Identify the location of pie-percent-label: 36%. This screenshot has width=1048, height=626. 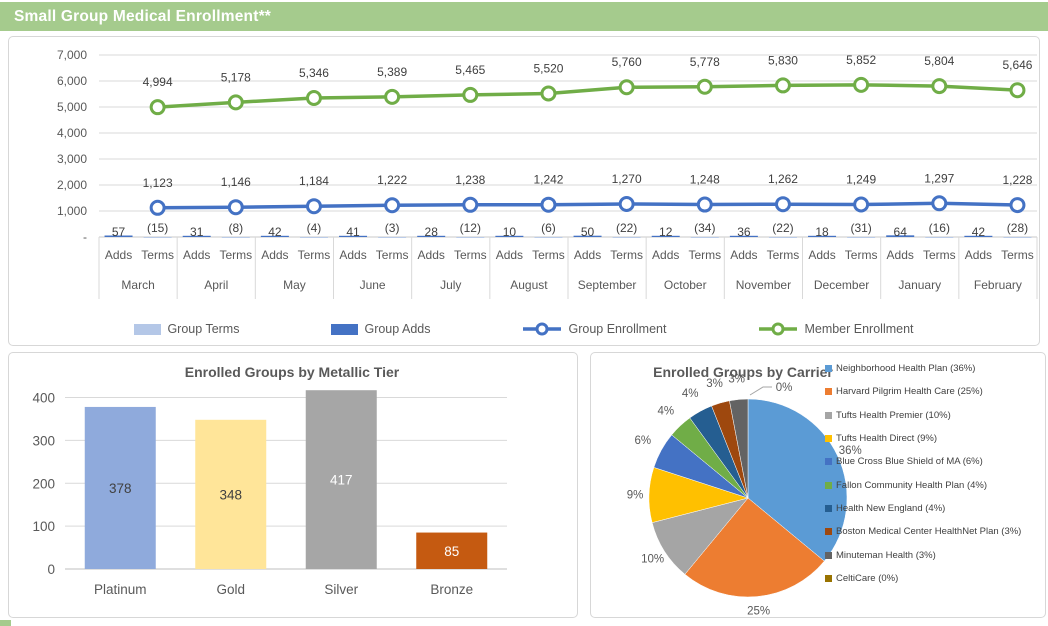
(850, 451).